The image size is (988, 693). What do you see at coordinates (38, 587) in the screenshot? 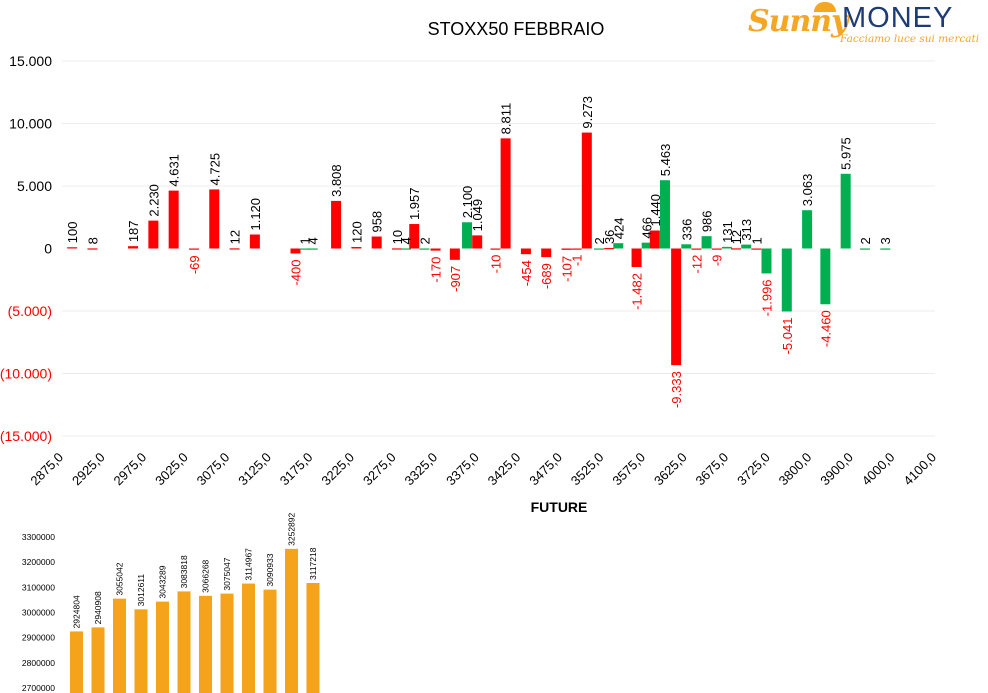
I see `future-y-tick-label: 3100000` at bounding box center [38, 587].